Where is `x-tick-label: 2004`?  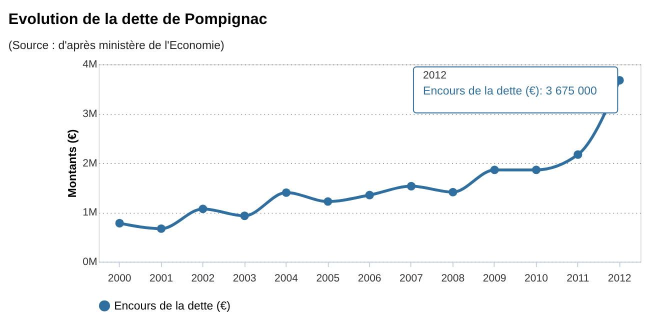
x-tick-label: 2004 is located at coordinates (286, 278).